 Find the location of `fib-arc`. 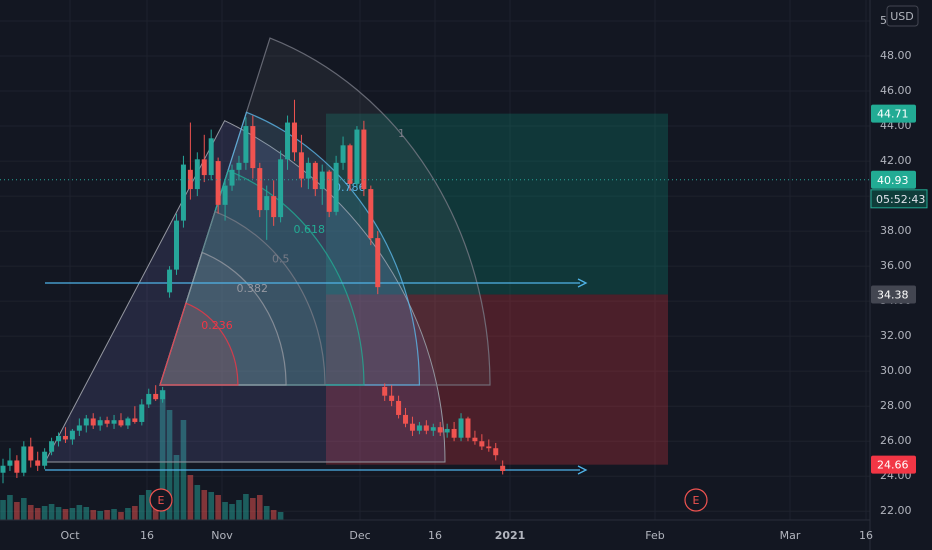

fib-arc is located at coordinates (199, 344).